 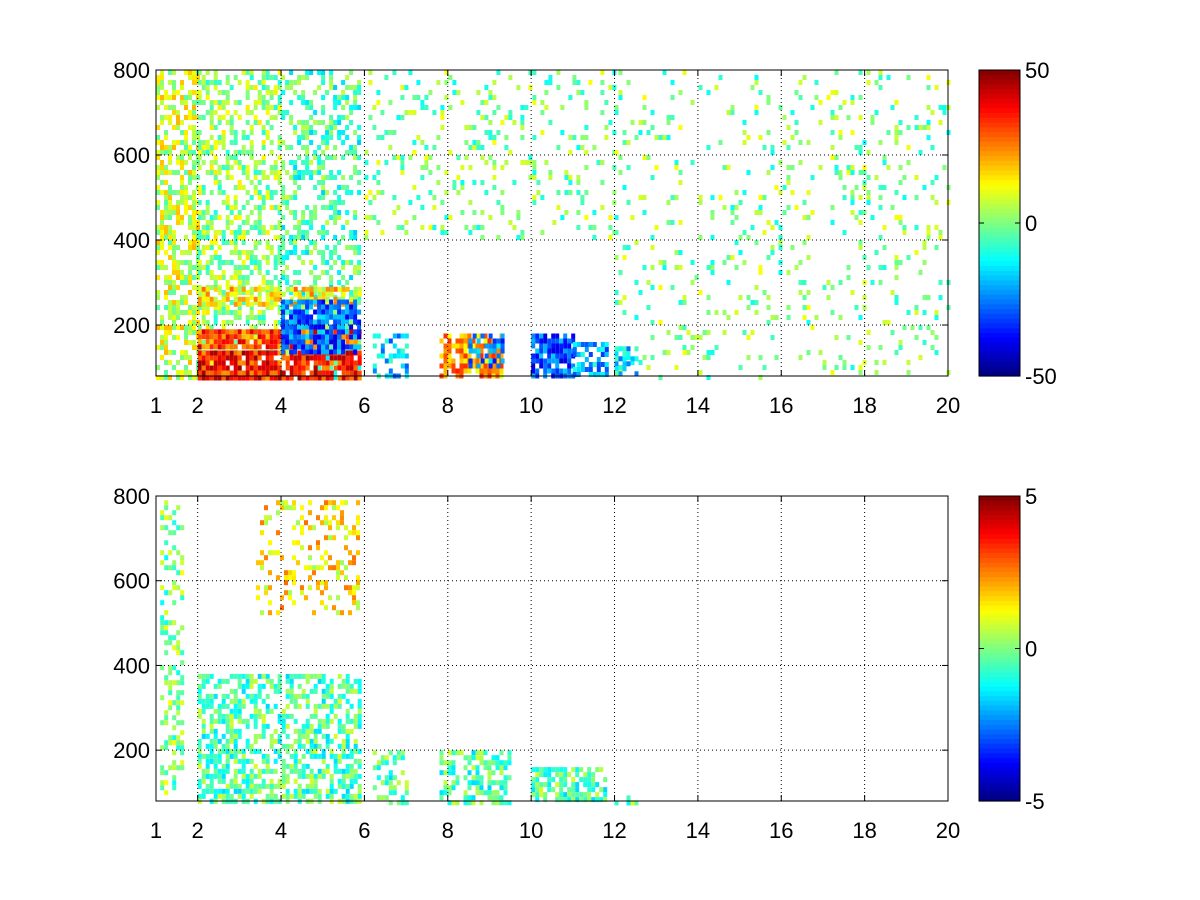 What do you see at coordinates (698, 830) in the screenshot?
I see `x-tick-label: 14` at bounding box center [698, 830].